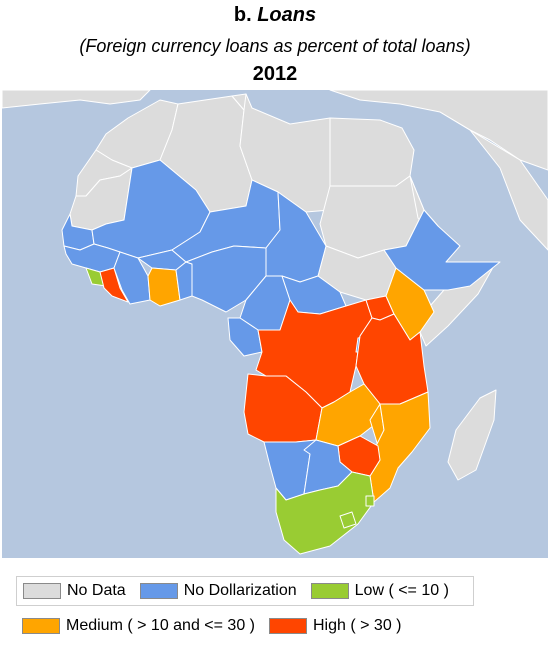 This screenshot has width=550, height=654. Describe the element at coordinates (275, 74) in the screenshot. I see `map-year: 2012` at that location.